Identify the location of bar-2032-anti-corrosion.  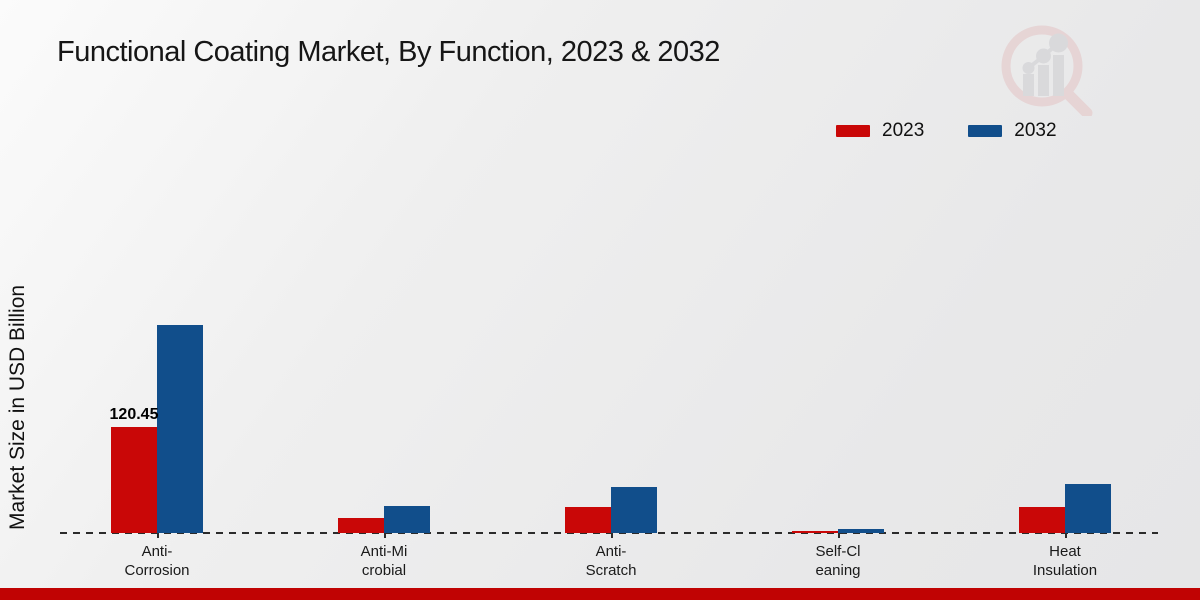
(180, 429).